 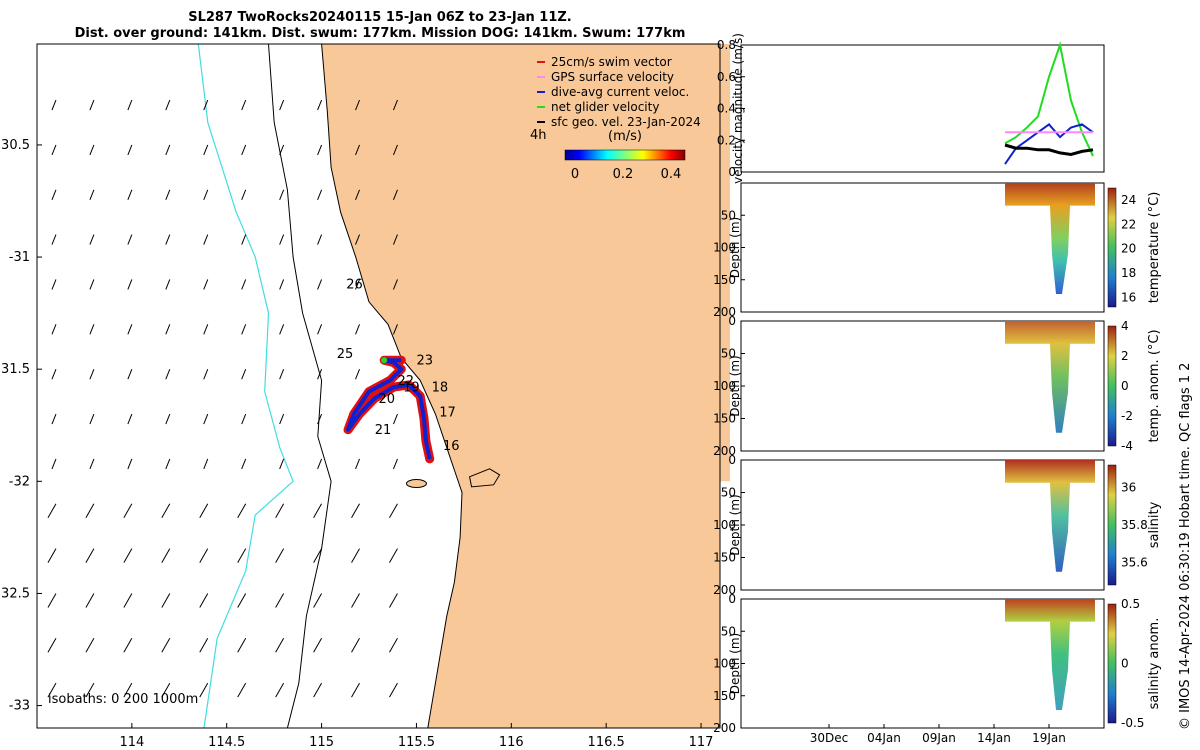 What do you see at coordinates (1128, 224) in the screenshot?
I see `colorbar-tick-label: 22` at bounding box center [1128, 224].